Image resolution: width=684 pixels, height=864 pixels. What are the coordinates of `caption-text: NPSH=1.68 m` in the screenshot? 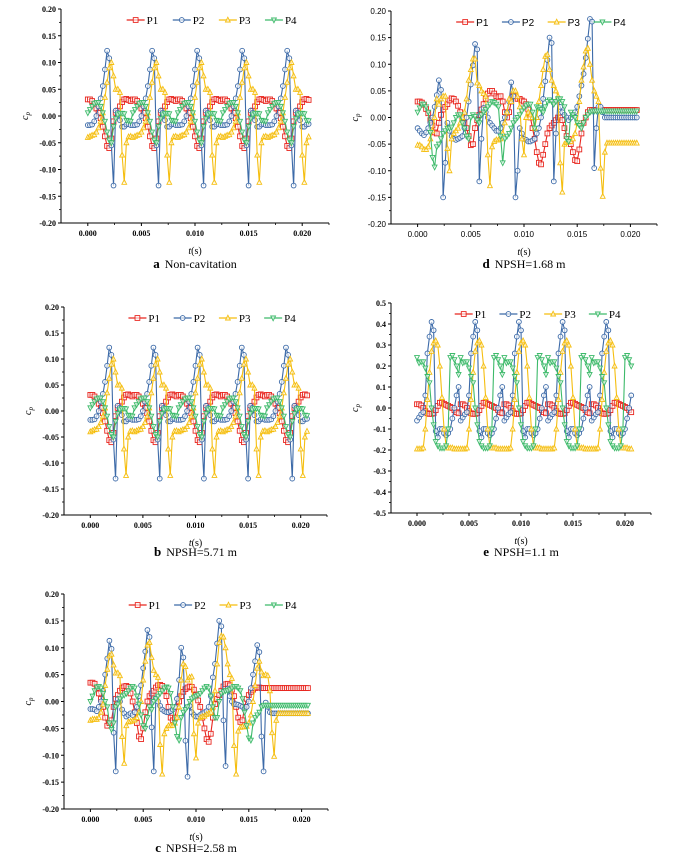 It's located at (530, 264).